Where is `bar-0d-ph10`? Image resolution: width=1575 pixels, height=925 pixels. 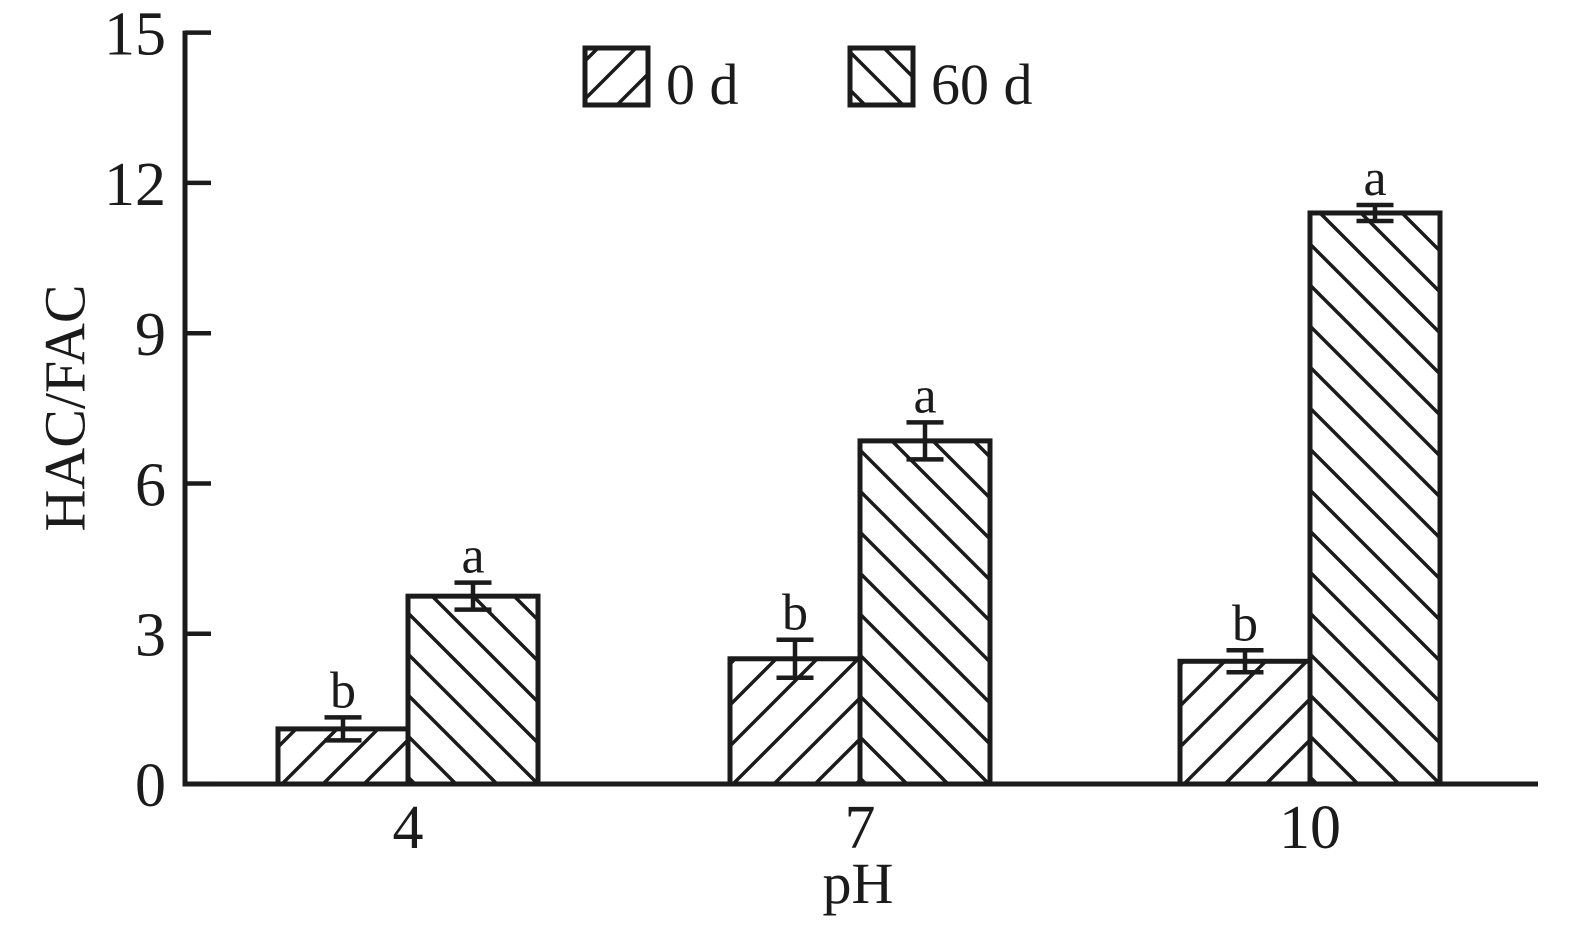 bar-0d-ph10 is located at coordinates (1245, 722).